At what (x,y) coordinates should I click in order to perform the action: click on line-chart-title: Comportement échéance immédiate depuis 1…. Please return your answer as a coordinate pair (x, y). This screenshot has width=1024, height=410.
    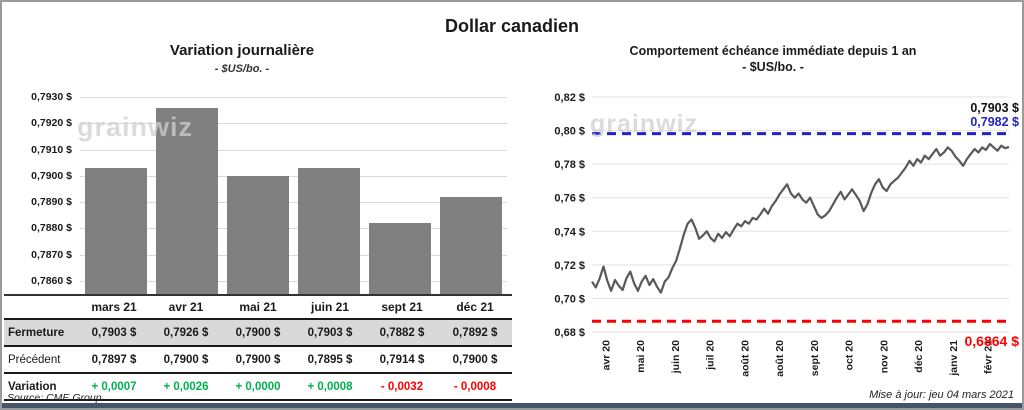
    Looking at the image, I should click on (773, 51).